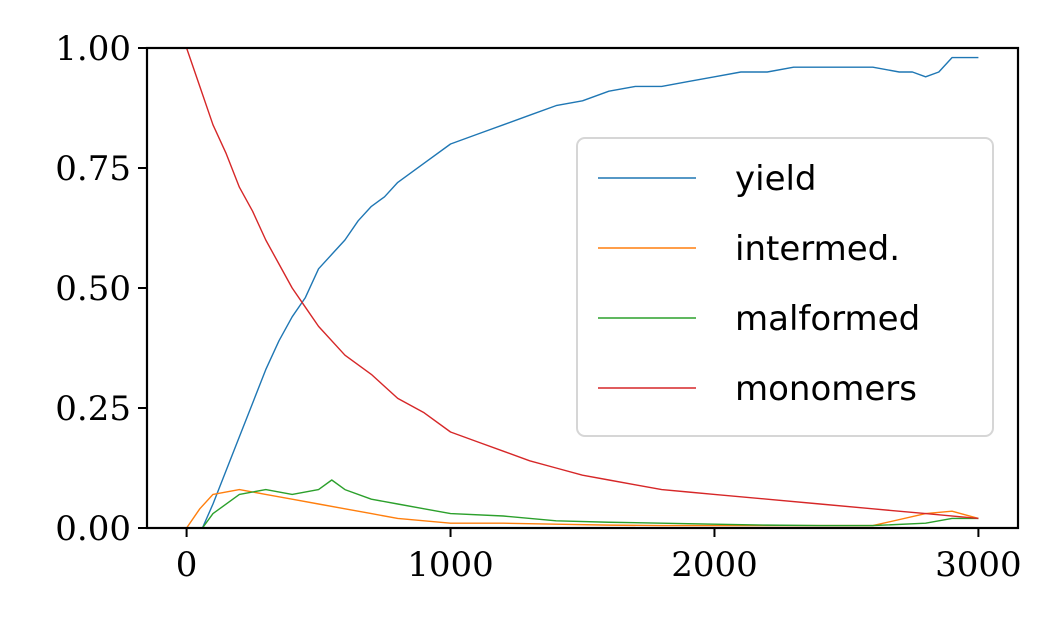 The image size is (1057, 634). What do you see at coordinates (93, 169) in the screenshot?
I see `y-tick-label: 0.75` at bounding box center [93, 169].